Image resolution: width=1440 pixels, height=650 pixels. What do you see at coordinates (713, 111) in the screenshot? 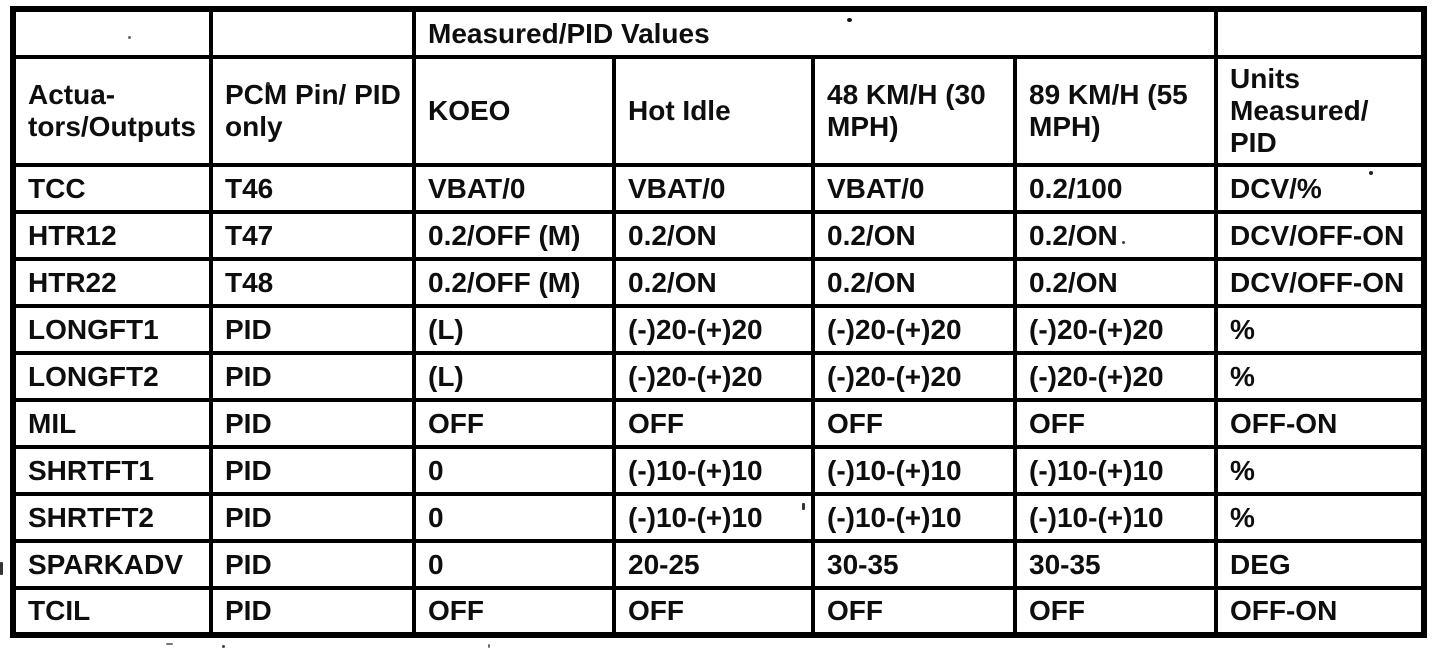
I see `col-header-hot-idle: Hot Idle` at bounding box center [713, 111].